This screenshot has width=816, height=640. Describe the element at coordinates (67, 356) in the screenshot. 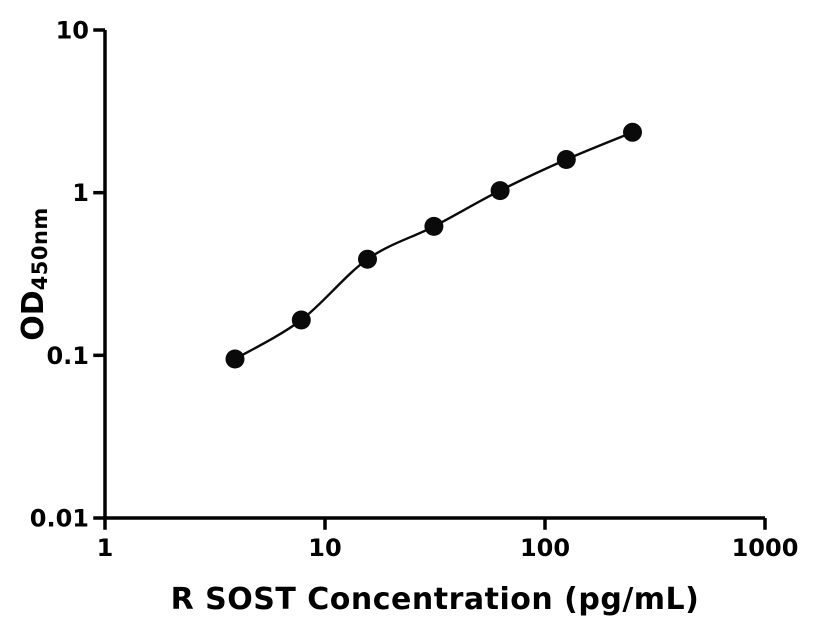

I see `y-tick-label: 0.1` at that location.